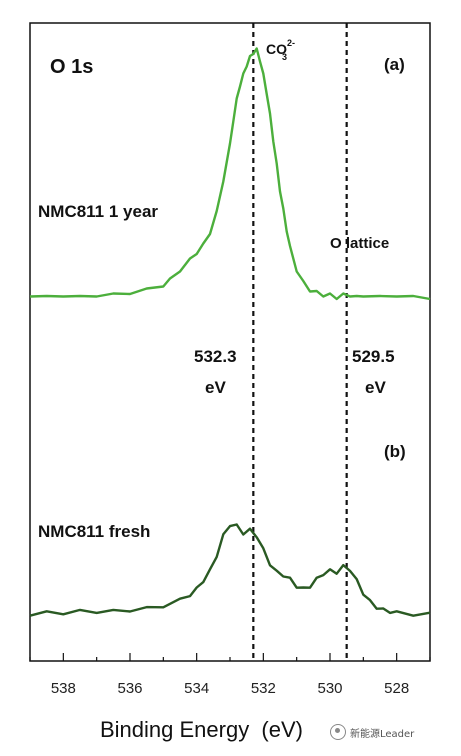 This screenshot has width=461, height=756. Describe the element at coordinates (215, 356) in the screenshot. I see `ref-value-1: 532.3` at that location.